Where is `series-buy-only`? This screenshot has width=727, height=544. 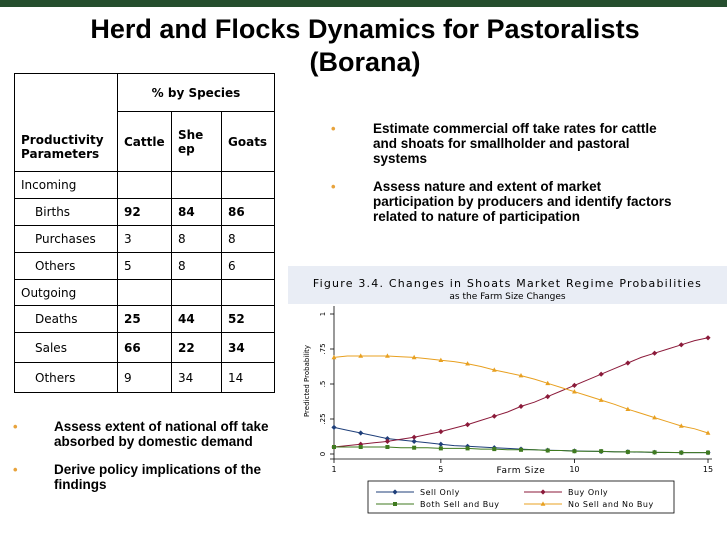 series-buy-only is located at coordinates (521, 392).